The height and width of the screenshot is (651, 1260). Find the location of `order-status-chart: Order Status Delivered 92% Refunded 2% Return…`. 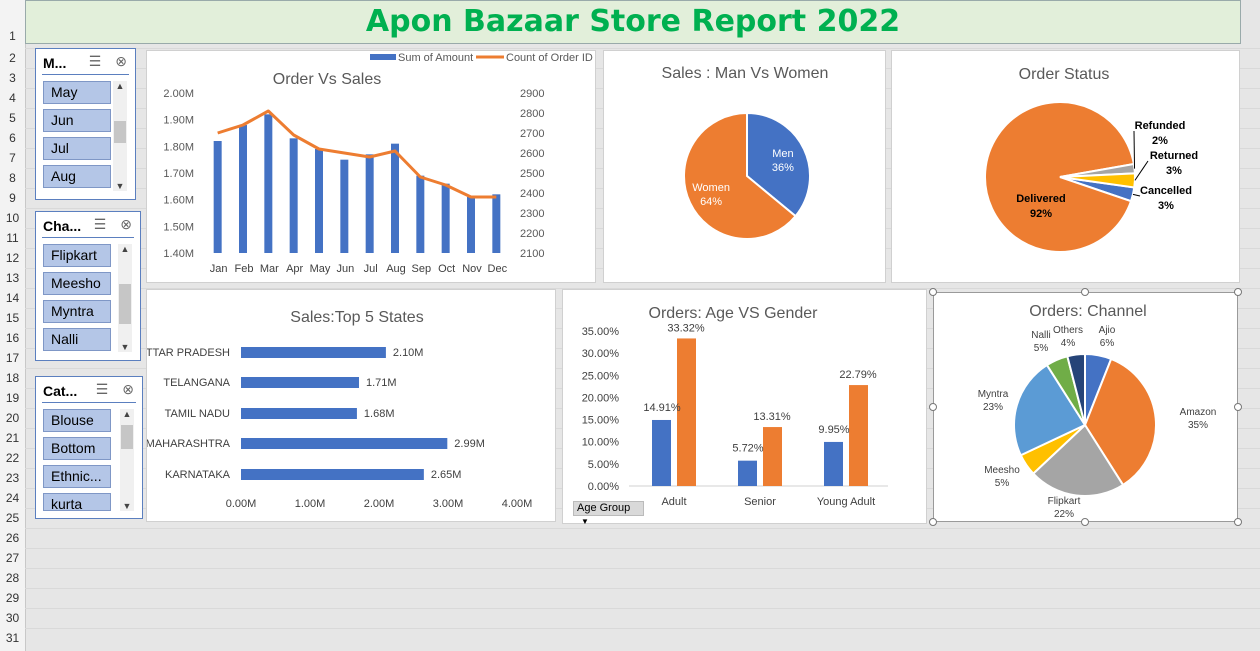

order-status-chart: Order Status Delivered 92% Refunded 2% Return… is located at coordinates (1065, 166).